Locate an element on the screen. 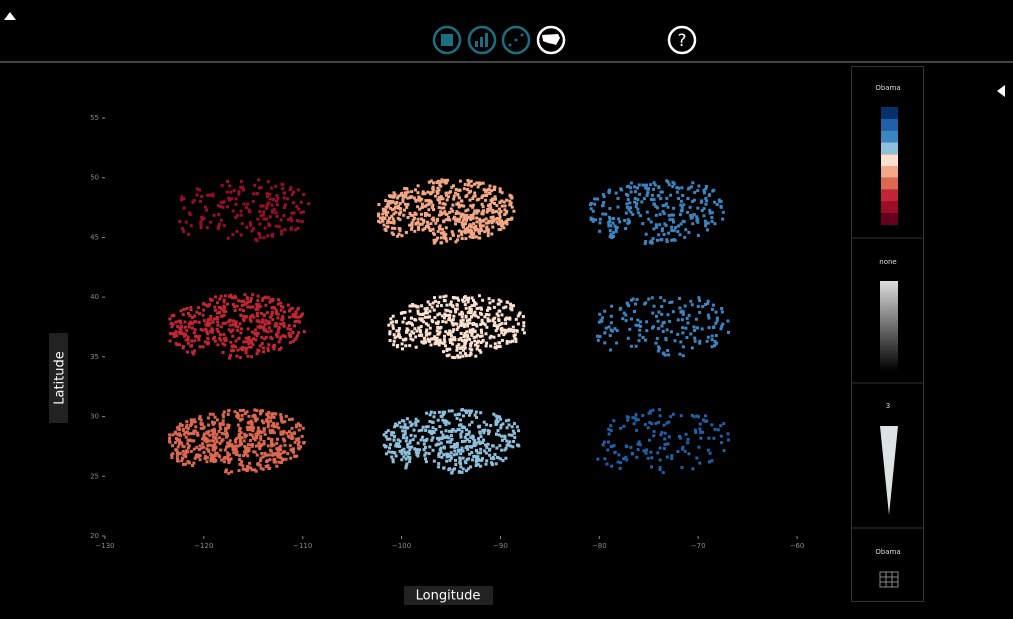 This screenshot has width=1013, height=619. x-tick-label: −120 is located at coordinates (203, 546).